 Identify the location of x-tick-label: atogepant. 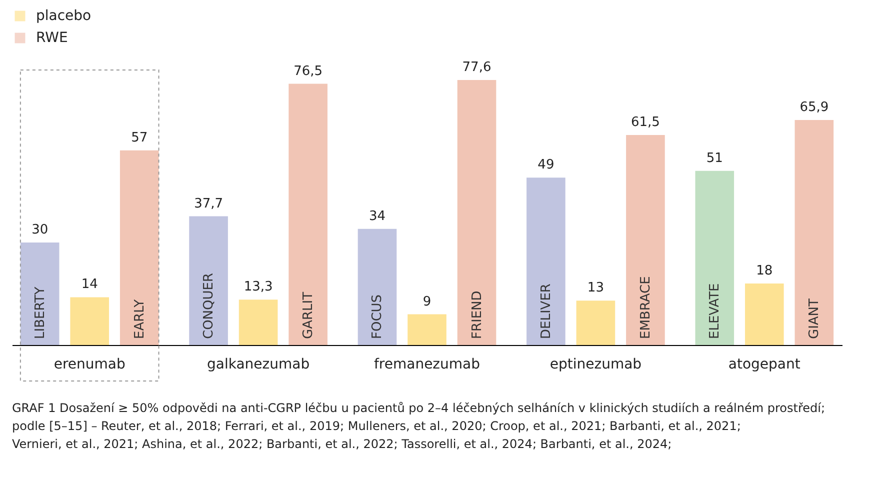
(764, 364).